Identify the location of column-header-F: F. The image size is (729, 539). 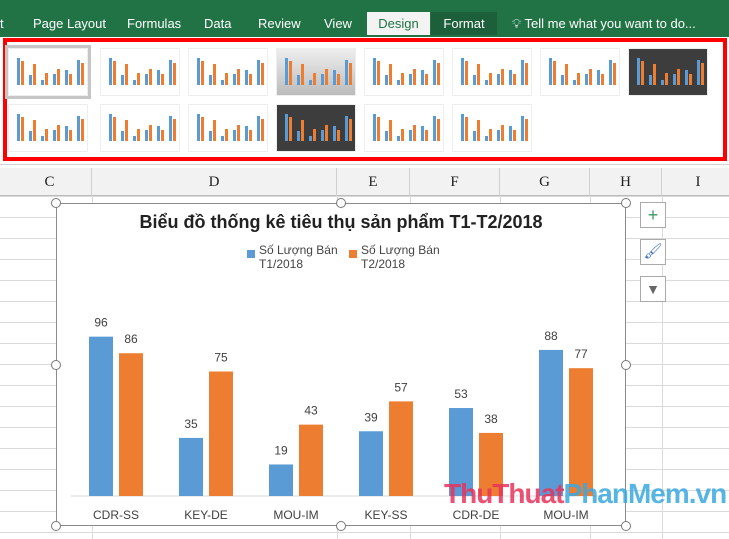
(455, 182).